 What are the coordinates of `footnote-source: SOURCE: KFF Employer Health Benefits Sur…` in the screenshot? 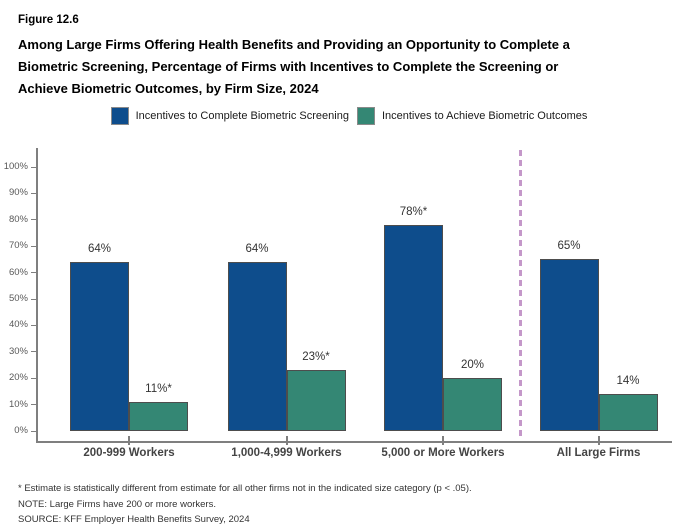 It's located at (134, 519).